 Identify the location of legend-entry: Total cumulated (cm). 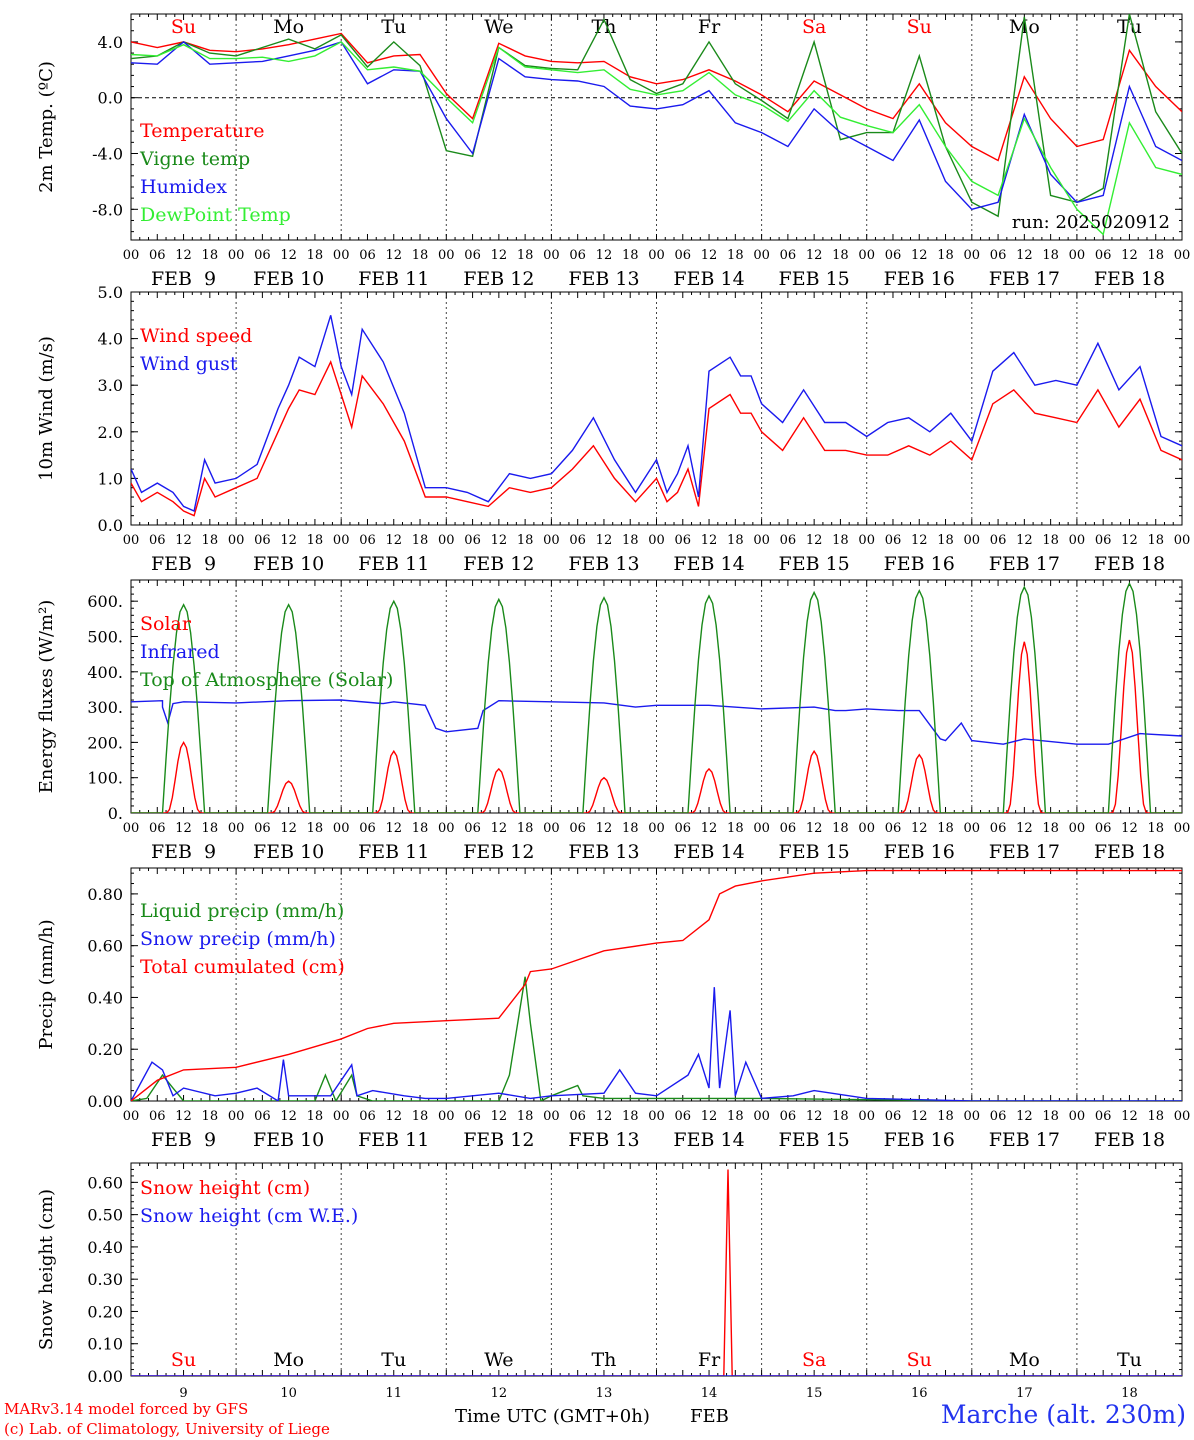
(242, 967).